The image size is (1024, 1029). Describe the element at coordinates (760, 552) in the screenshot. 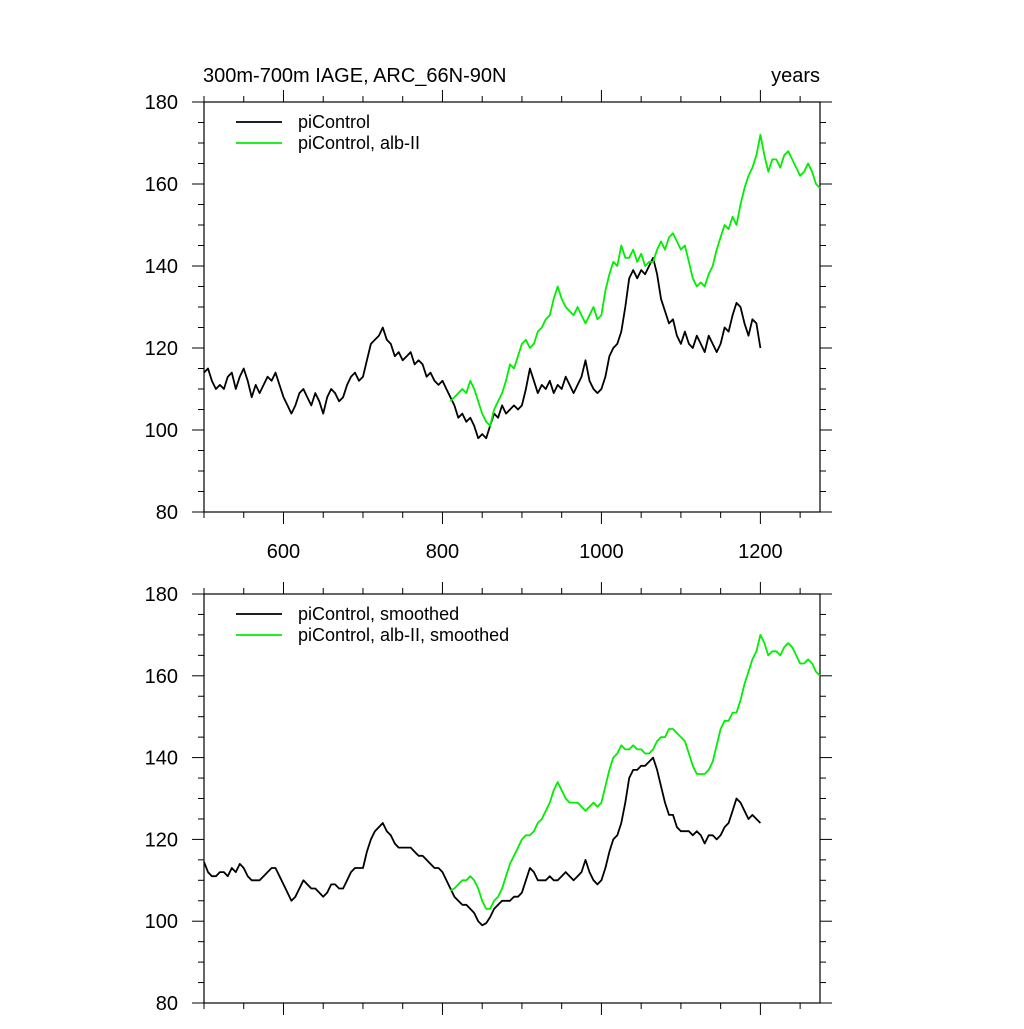

I see `x-tick-label: 1200` at that location.